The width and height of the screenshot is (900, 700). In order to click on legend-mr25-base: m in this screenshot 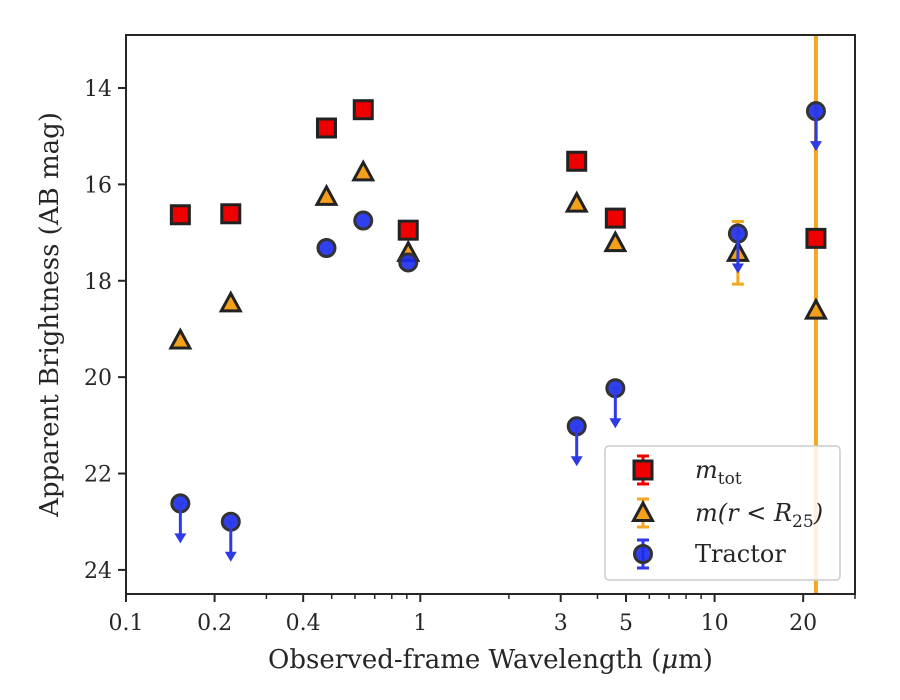, I will do `click(706, 513)`.